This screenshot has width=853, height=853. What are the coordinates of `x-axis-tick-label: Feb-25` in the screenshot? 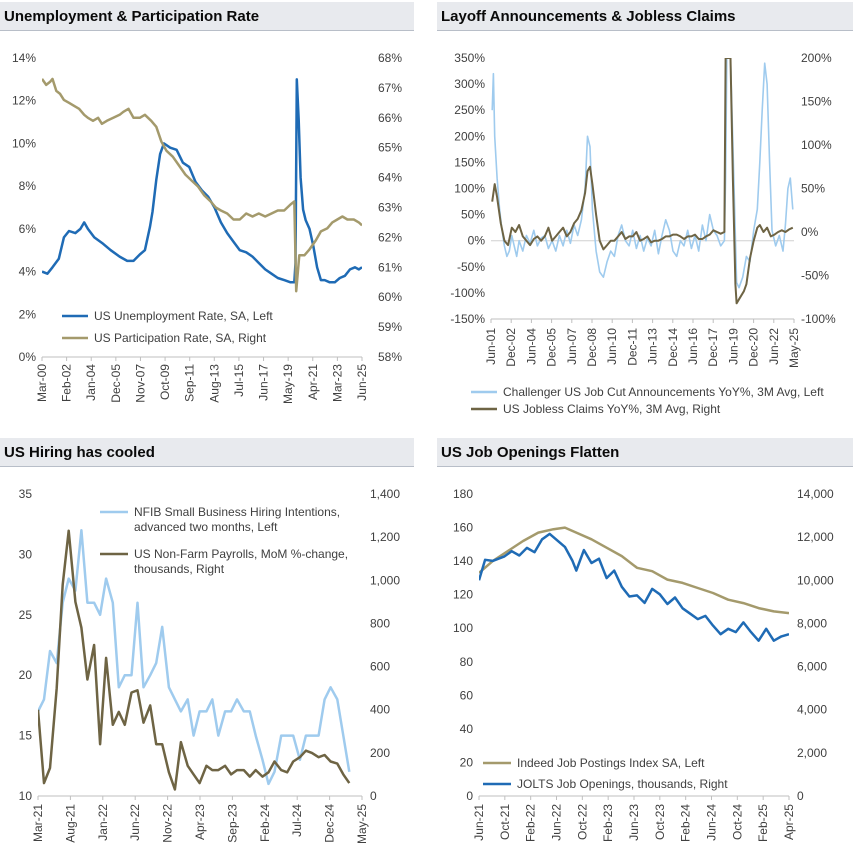 It's located at (763, 823).